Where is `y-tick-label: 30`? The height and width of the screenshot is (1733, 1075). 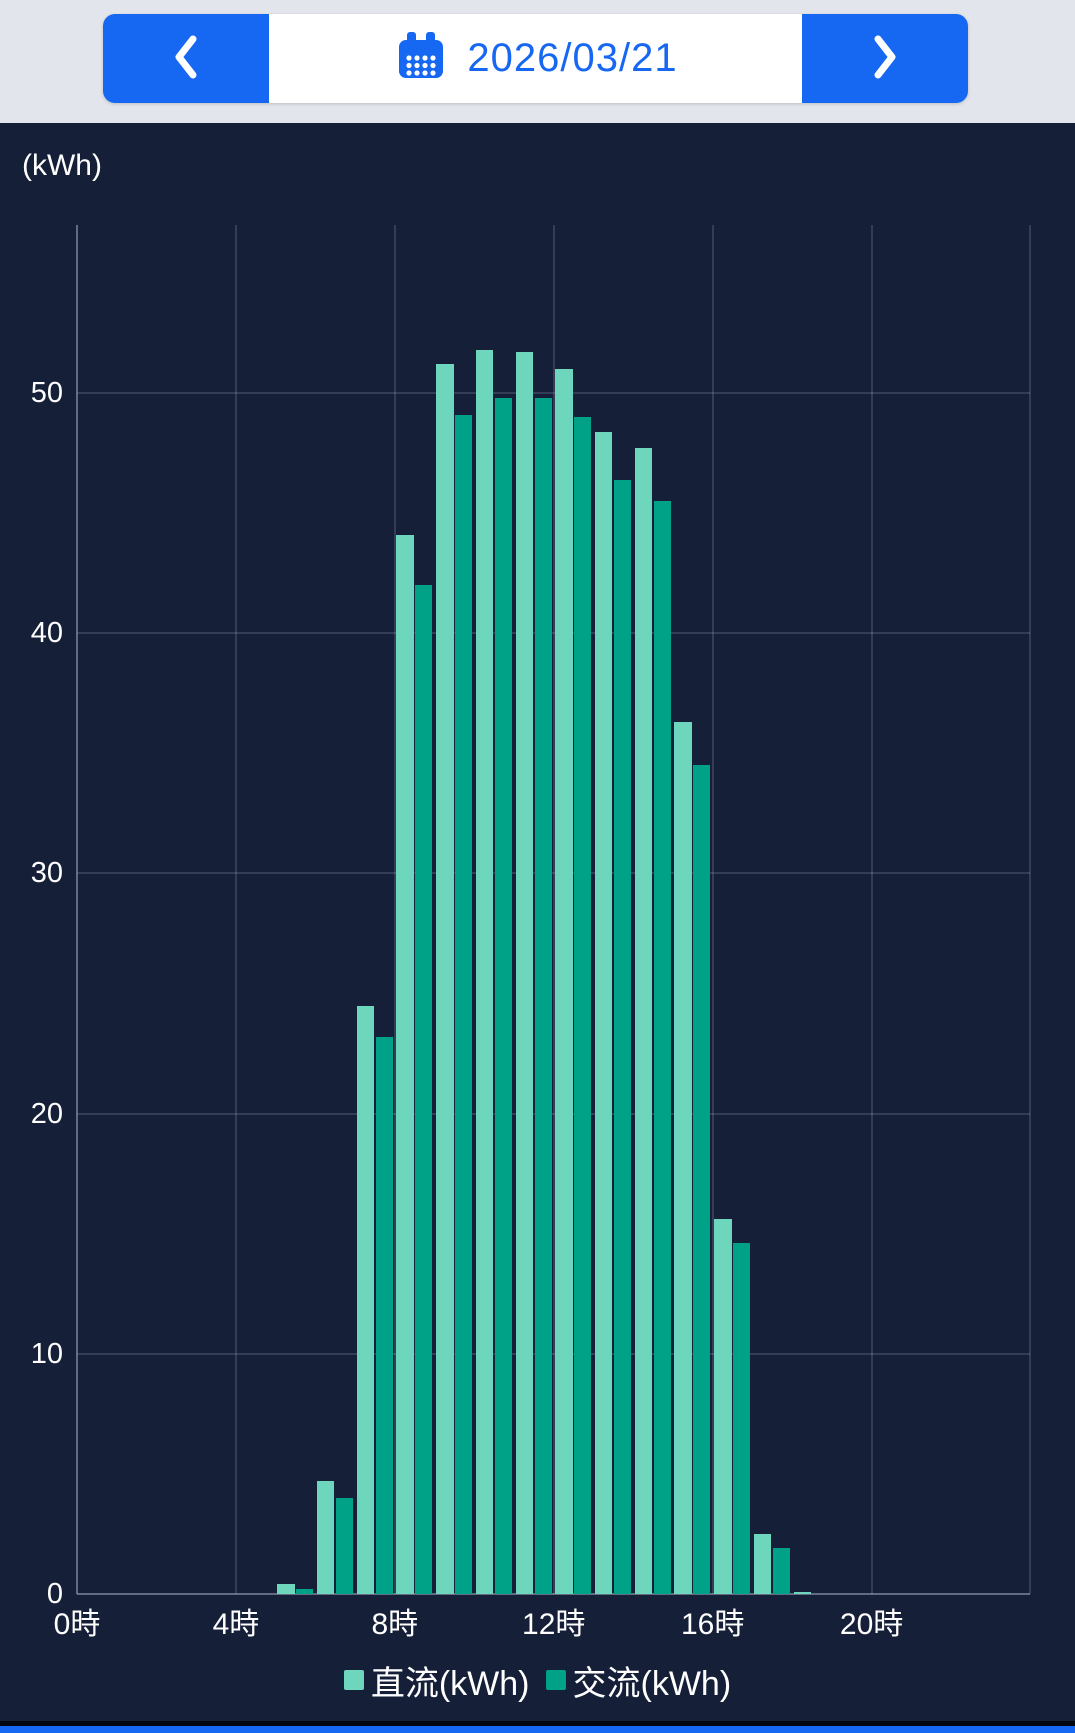
y-tick-label: 30 is located at coordinates (46, 873).